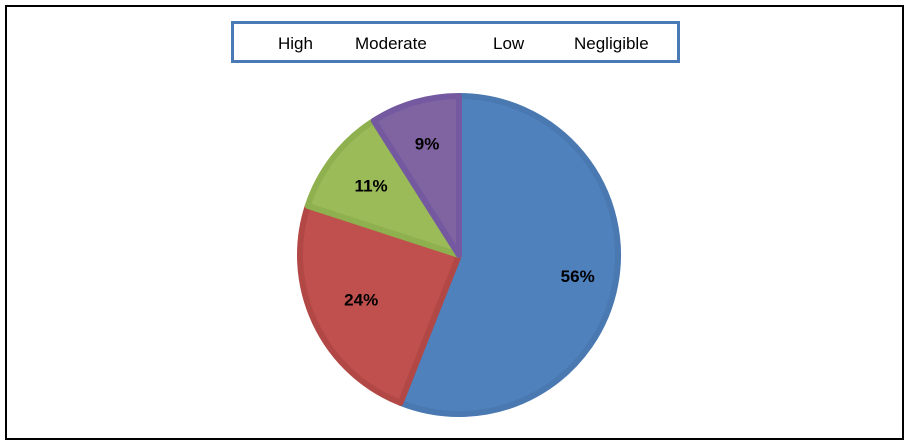 This screenshot has width=909, height=445. Describe the element at coordinates (427, 144) in the screenshot. I see `data-label-negligible: 9%` at that location.